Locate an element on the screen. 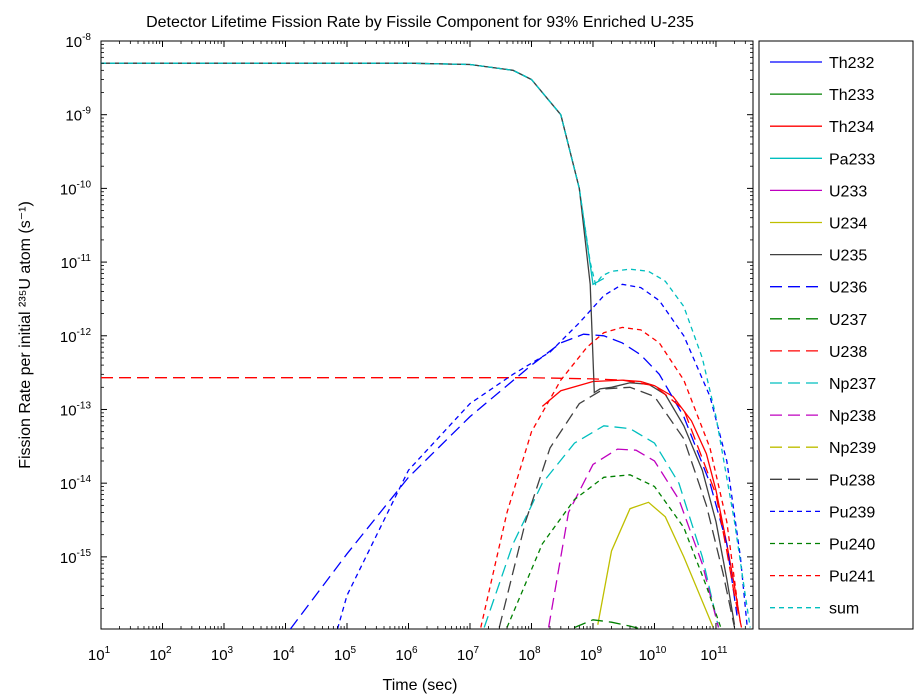 The width and height of the screenshot is (916, 698). series-line-np237 is located at coordinates (601, 526).